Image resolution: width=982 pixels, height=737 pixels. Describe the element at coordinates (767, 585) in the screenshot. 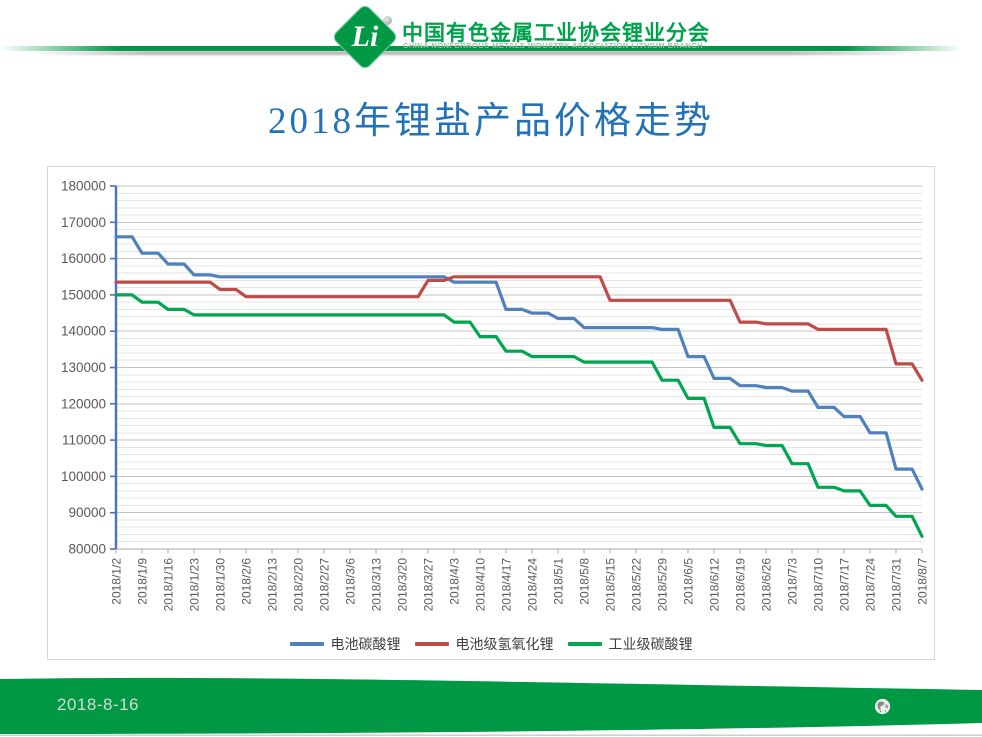

I see `x-axis-label: 2018/6/26` at that location.